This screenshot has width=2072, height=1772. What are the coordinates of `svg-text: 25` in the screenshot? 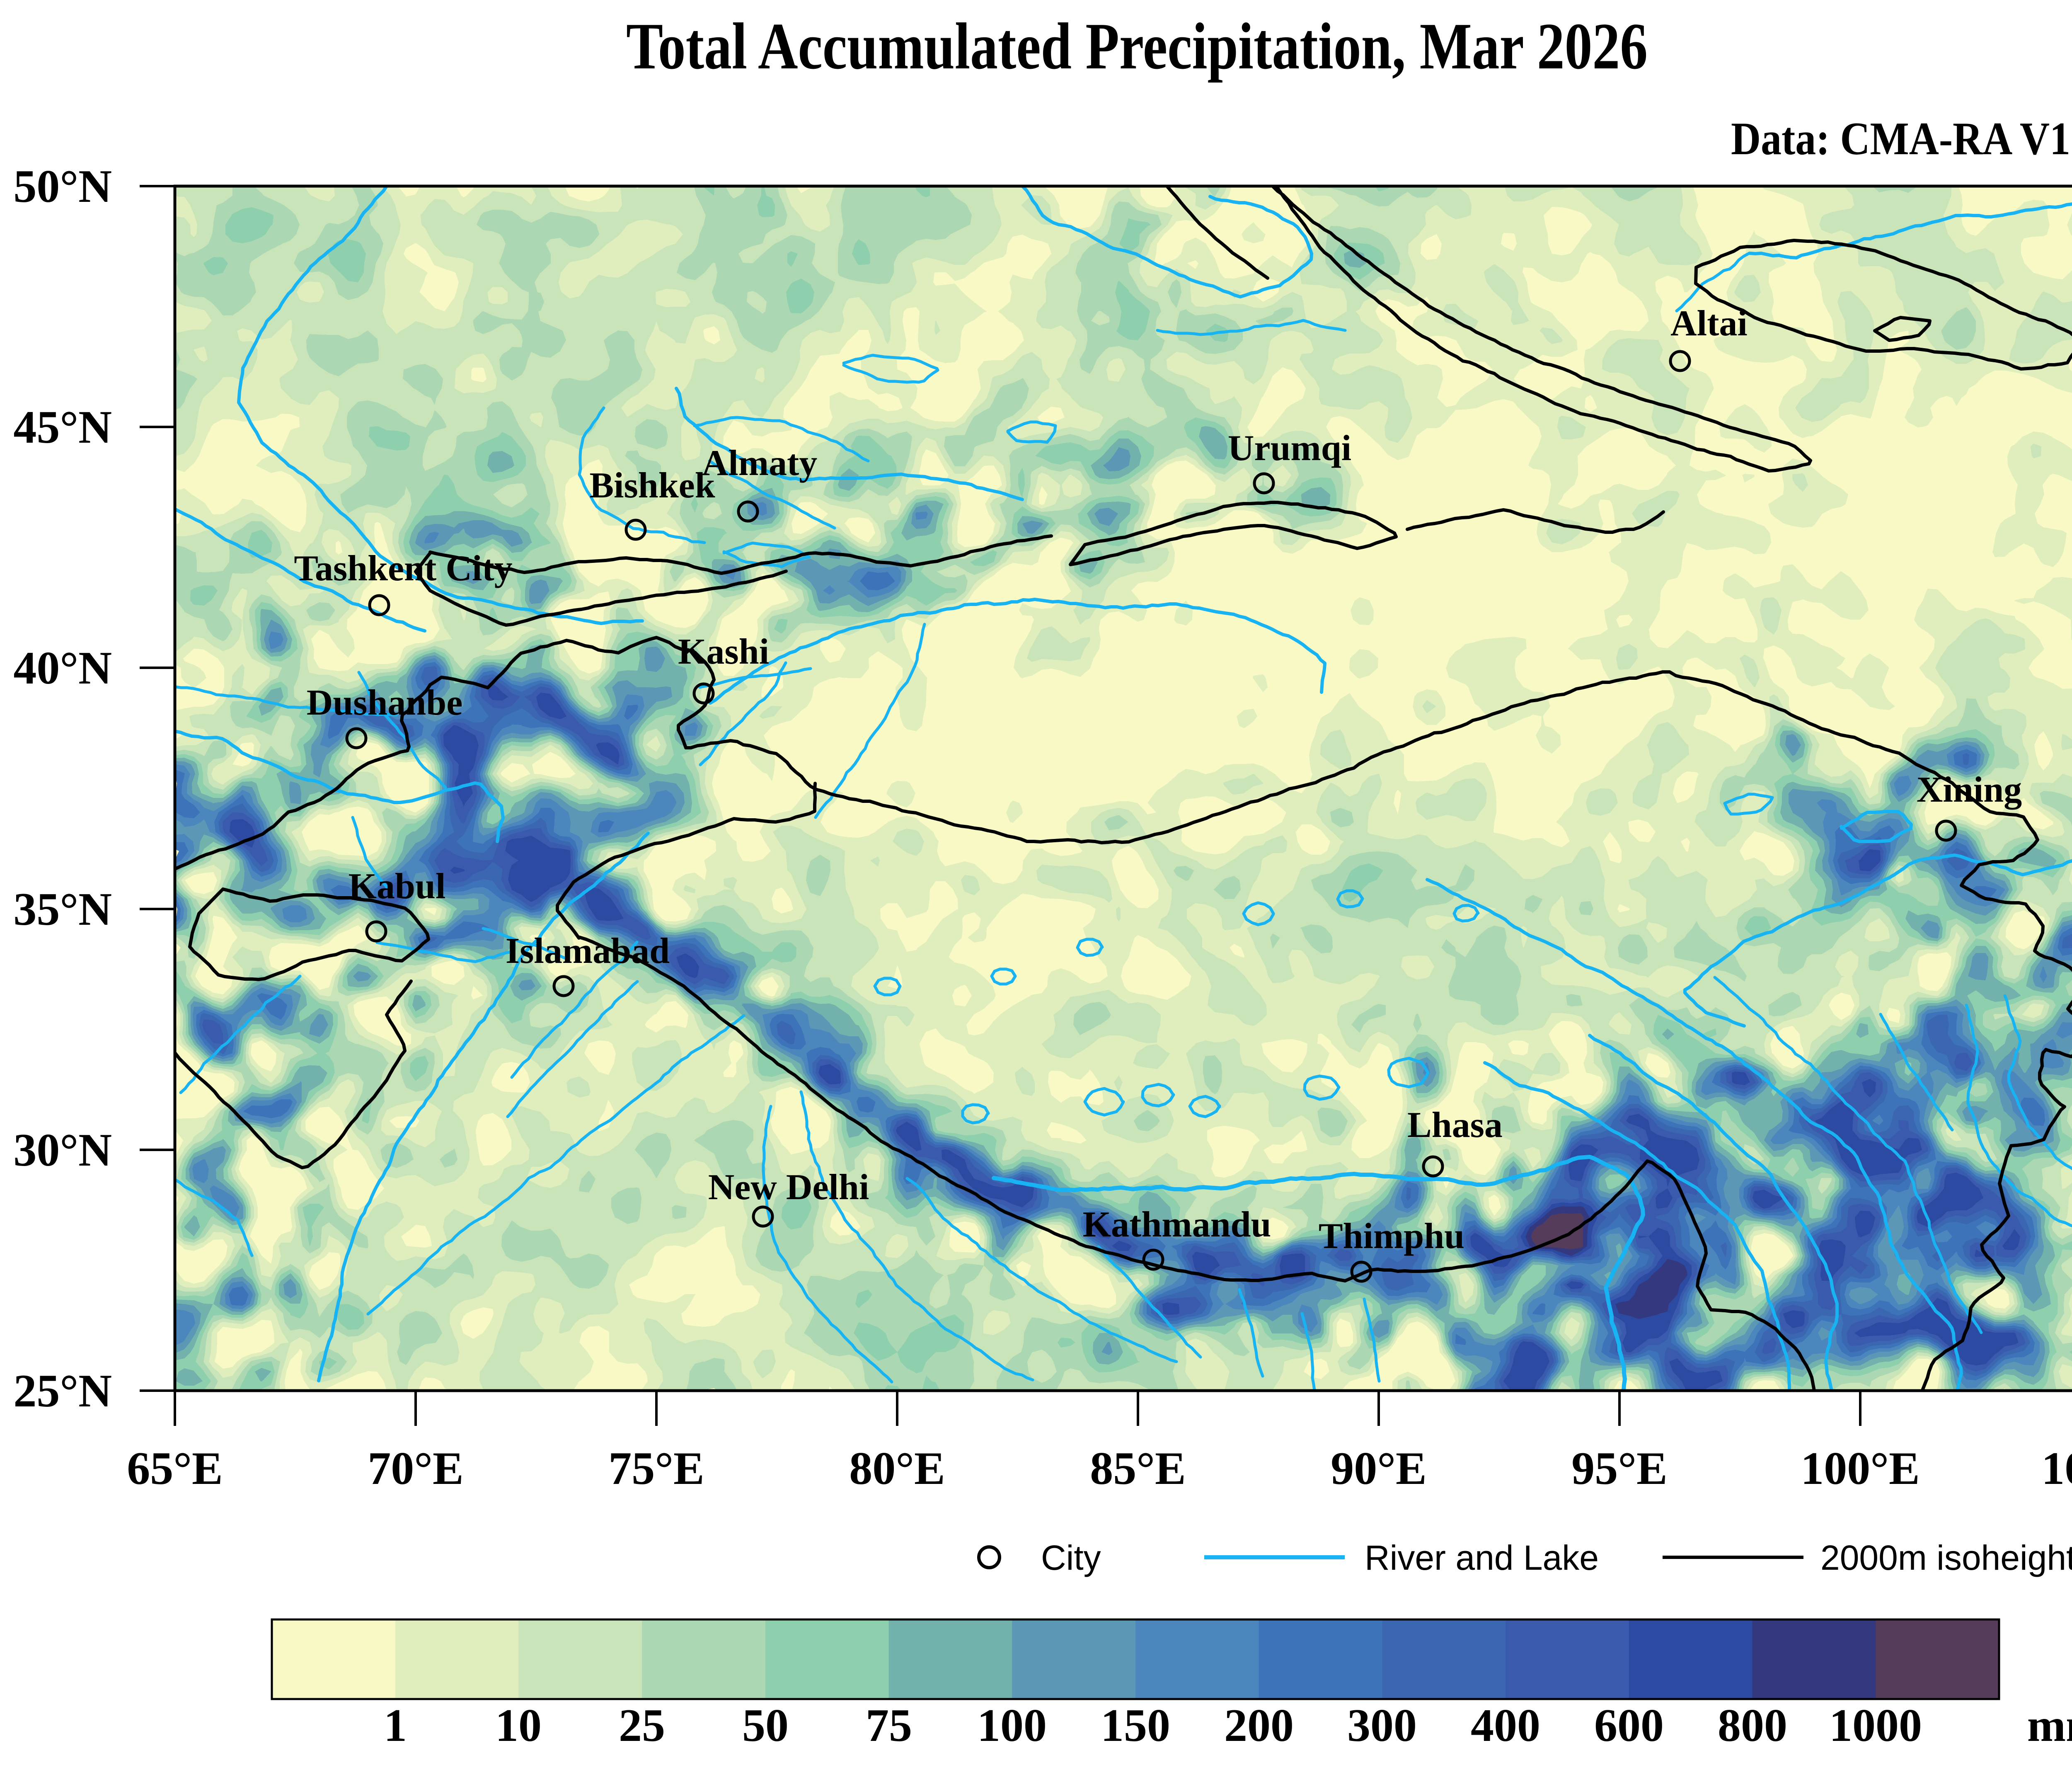 It's located at (642, 1725).